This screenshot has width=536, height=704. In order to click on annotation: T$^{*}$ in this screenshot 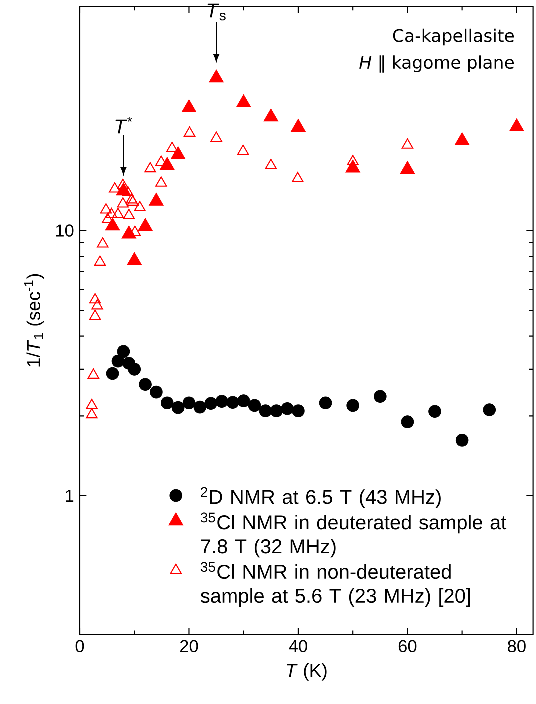, I will do `click(124, 125)`.